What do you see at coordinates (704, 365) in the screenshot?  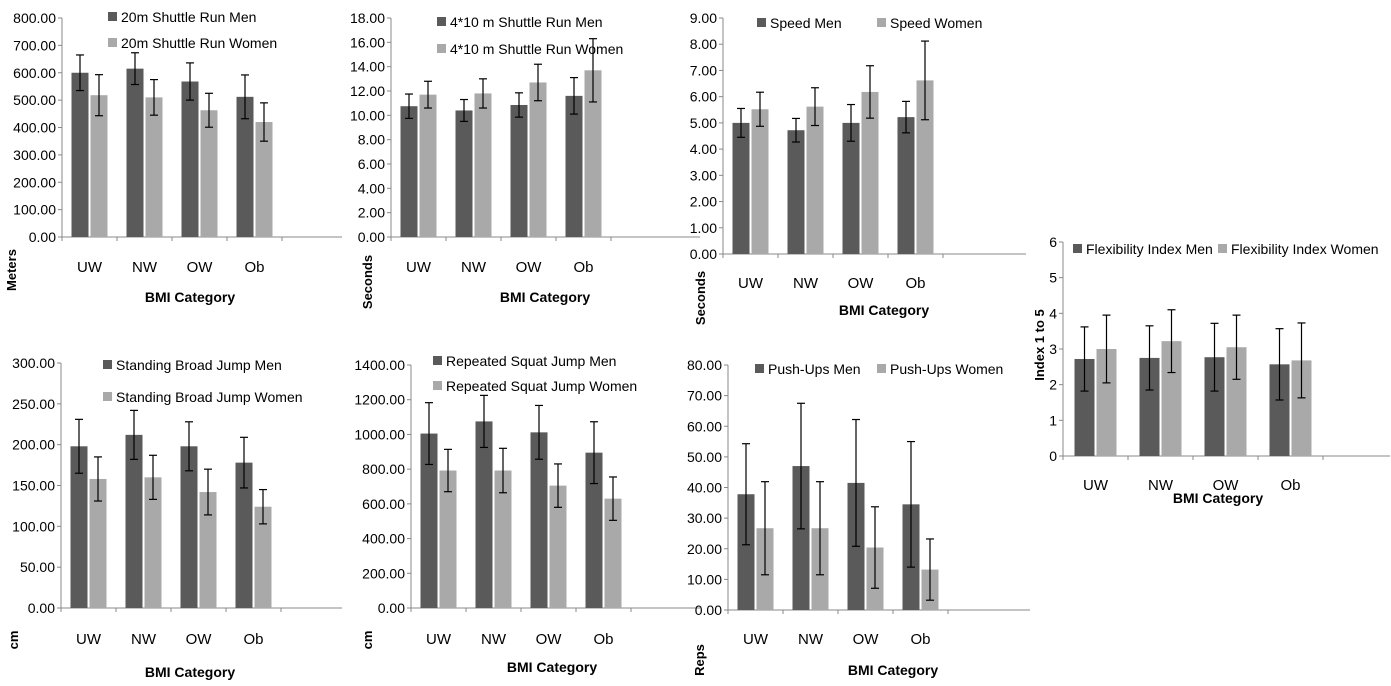 I see `y-tick-label: 80.00` at bounding box center [704, 365].